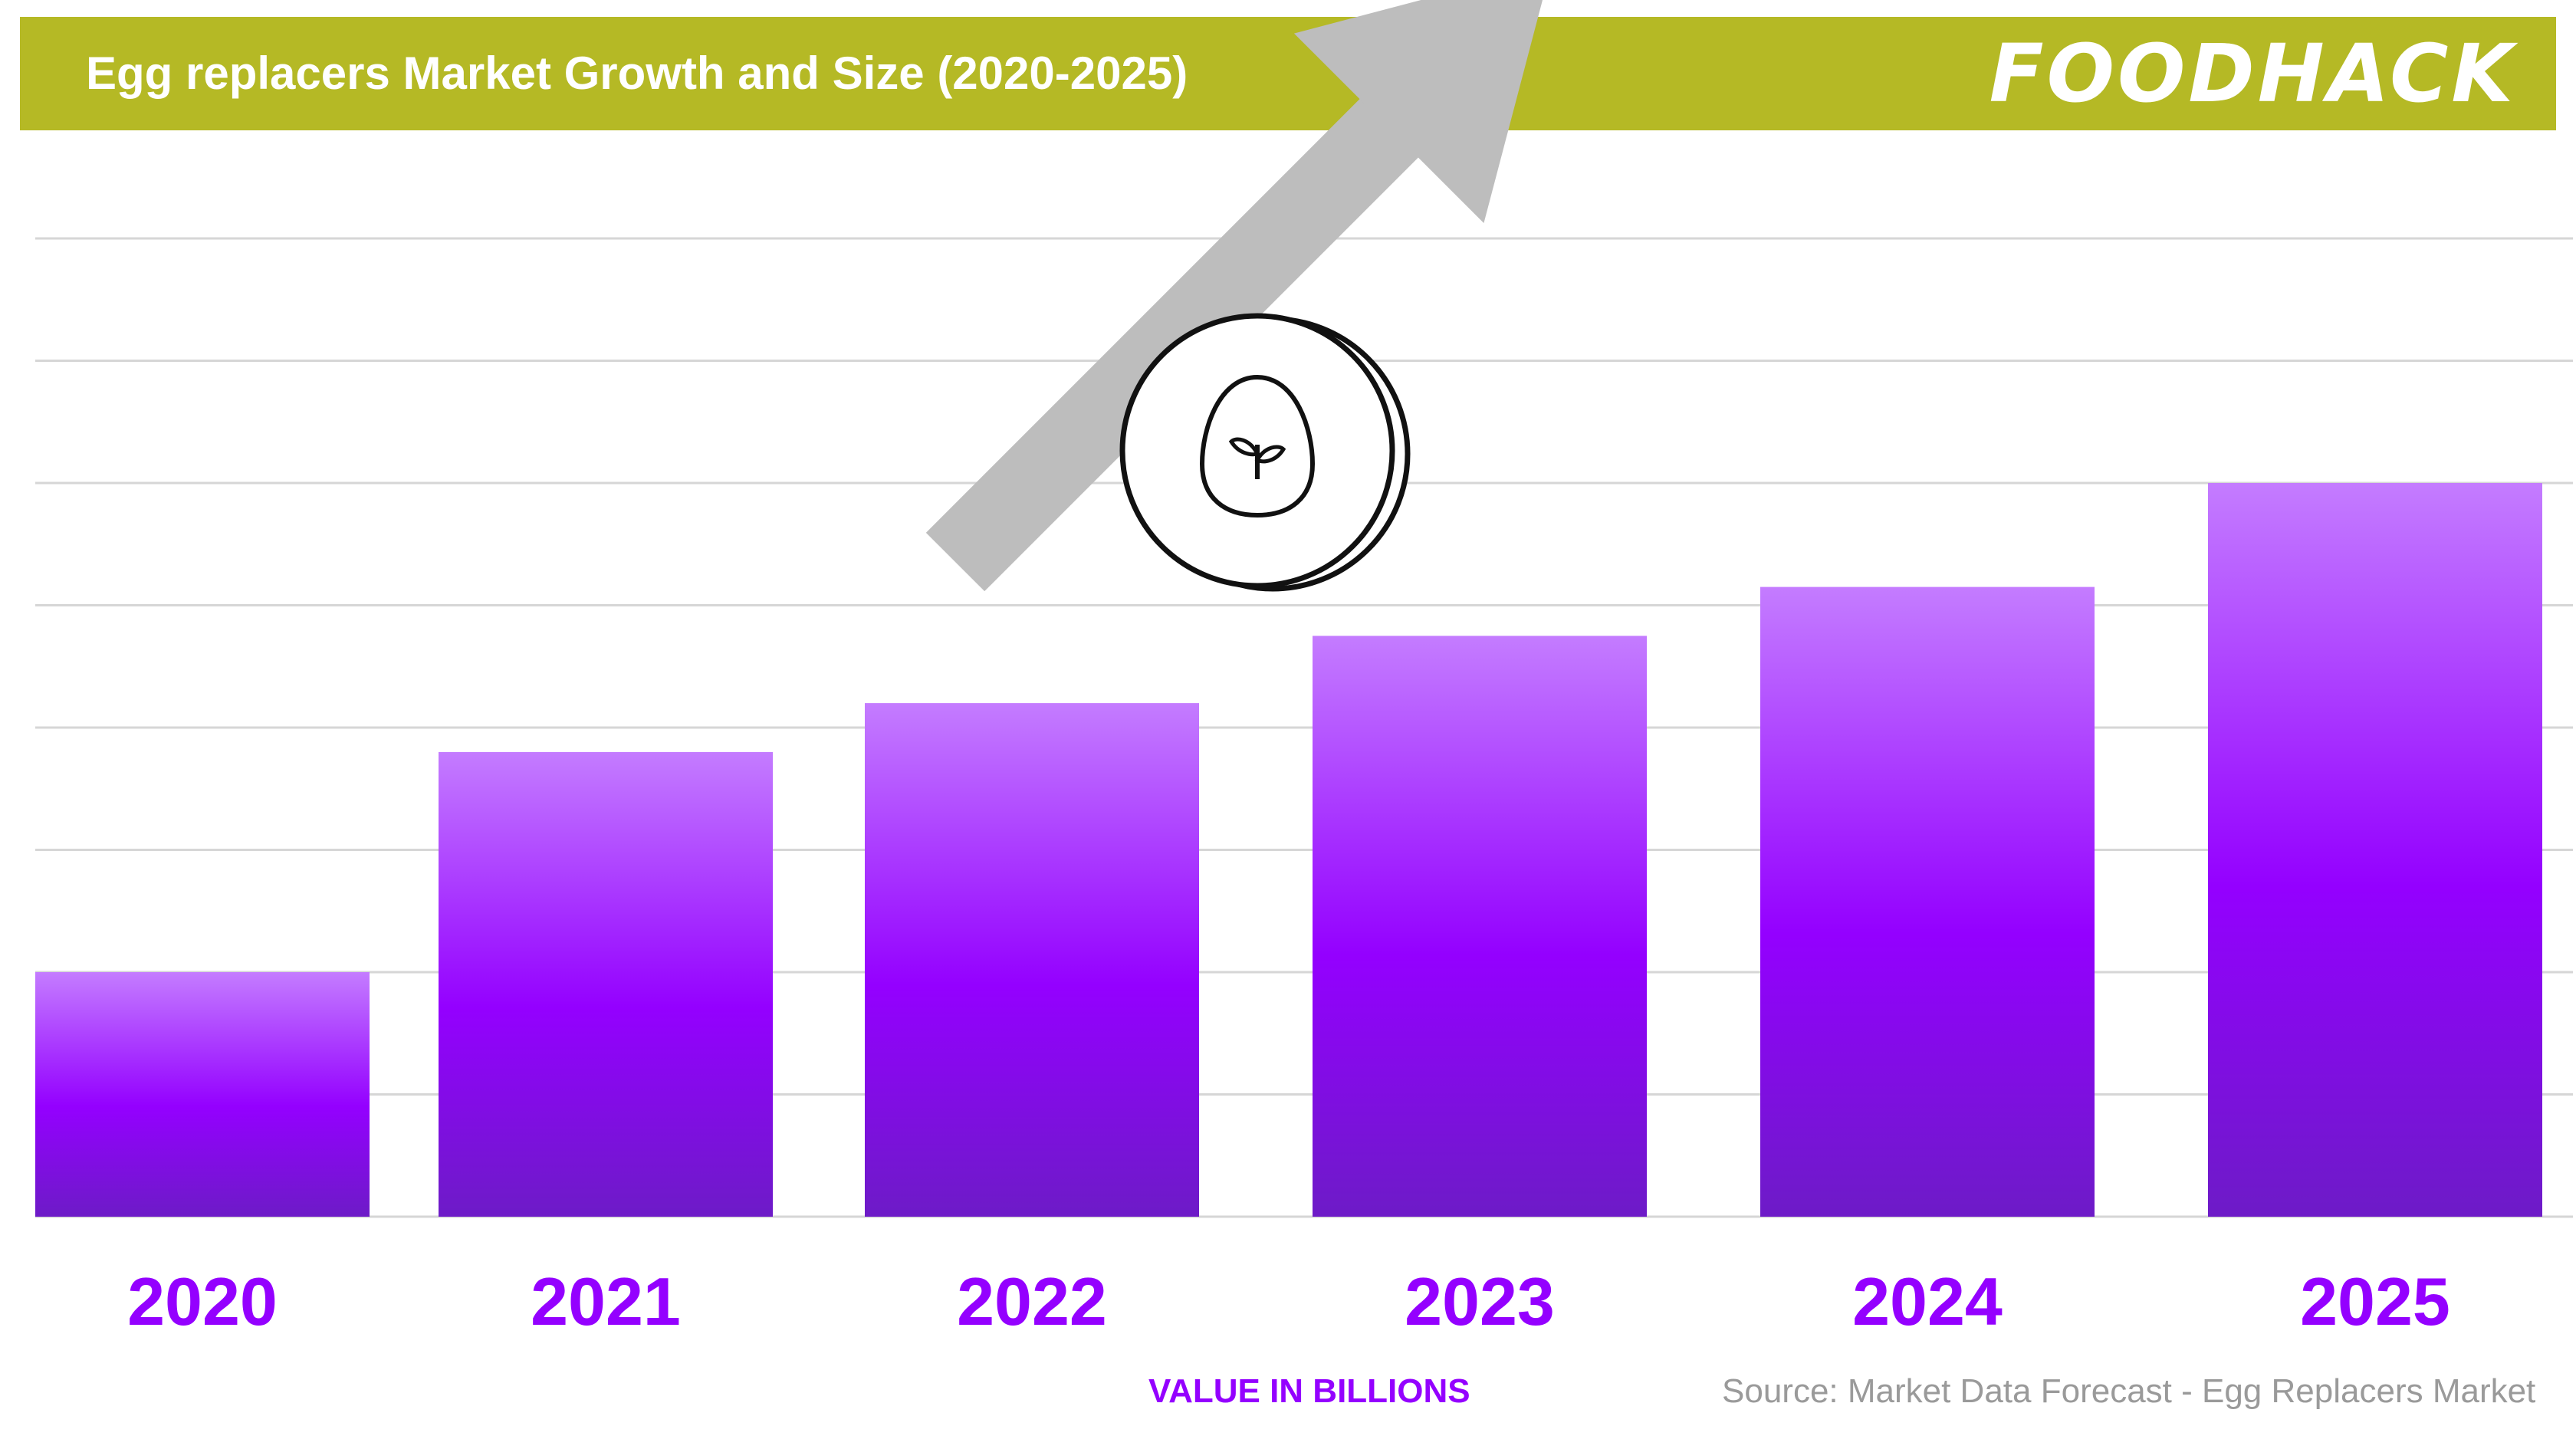  I want to click on egg-sprout-coin-icon, so click(1265, 453).